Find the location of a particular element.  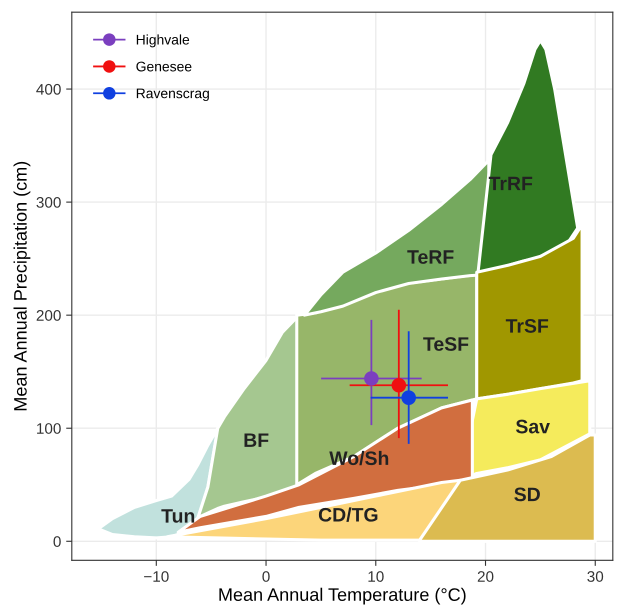

annotation: TrSF is located at coordinates (527, 326).